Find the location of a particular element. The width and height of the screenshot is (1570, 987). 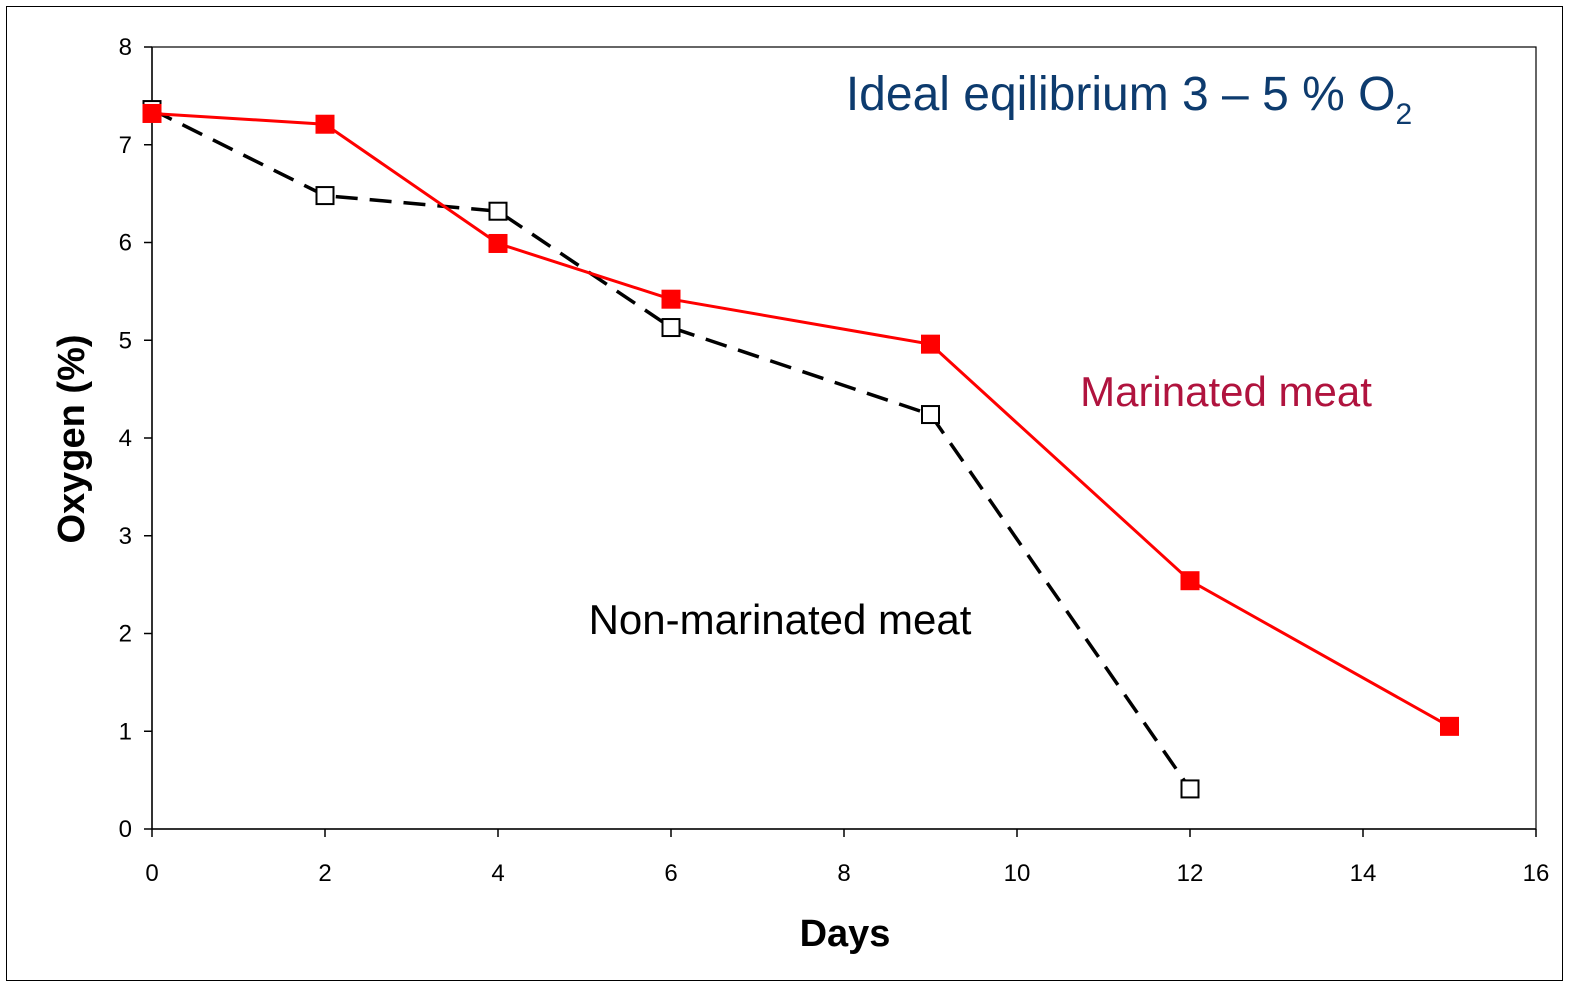

x-tick-label: 2 is located at coordinates (324, 873).